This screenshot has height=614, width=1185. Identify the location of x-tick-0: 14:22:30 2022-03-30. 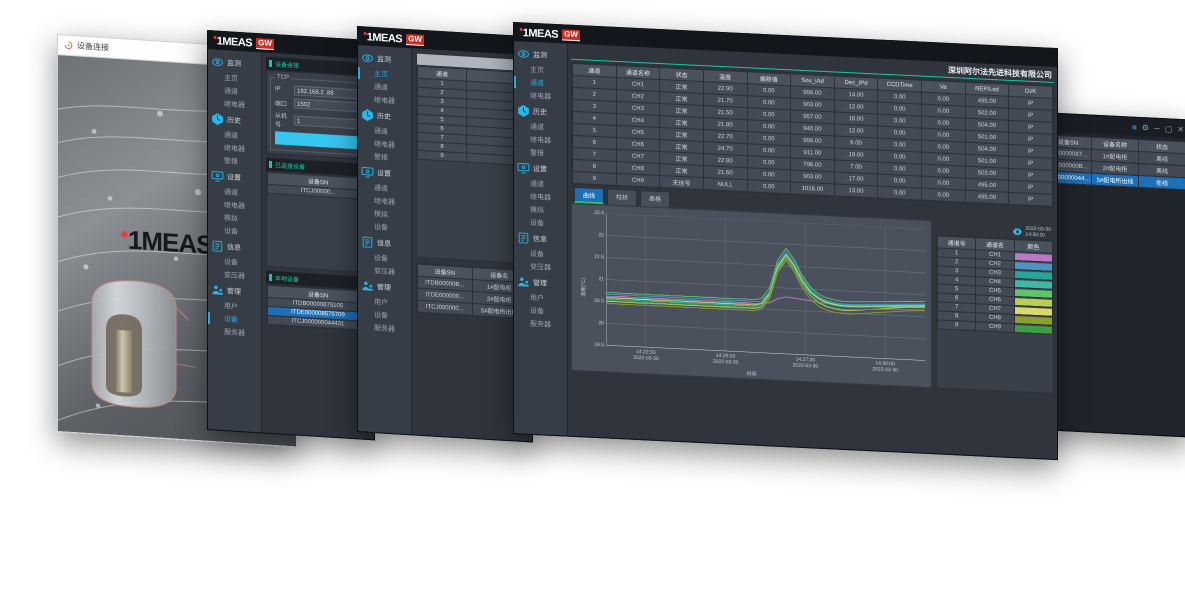
(646, 355).